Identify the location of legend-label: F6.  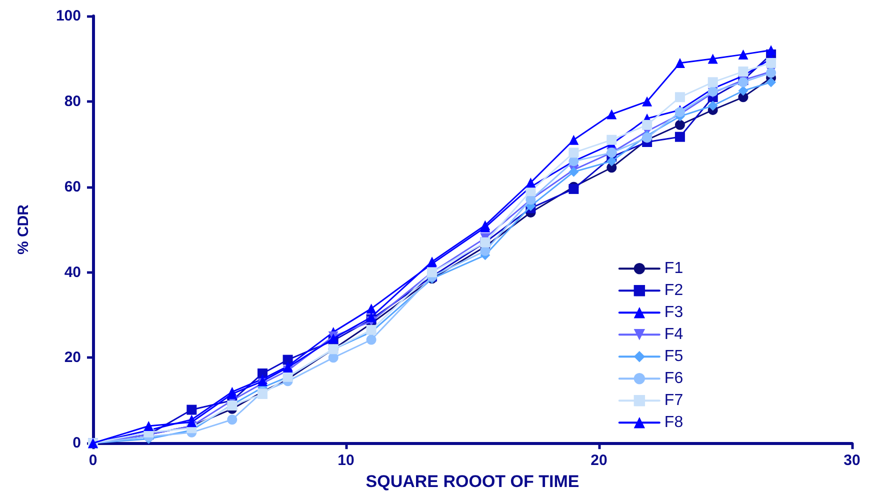
(674, 379).